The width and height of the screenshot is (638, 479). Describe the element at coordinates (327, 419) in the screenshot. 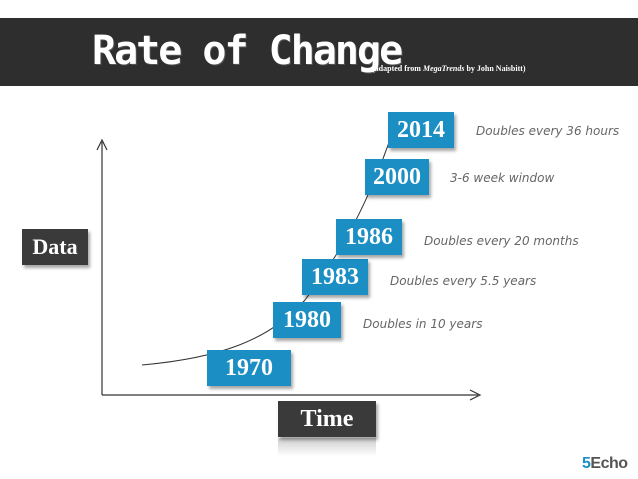

I see `x-axis-label: Time` at that location.